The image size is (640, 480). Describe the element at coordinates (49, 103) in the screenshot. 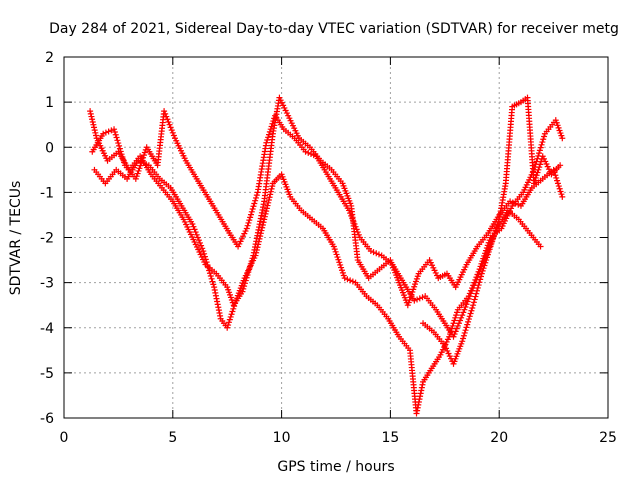

I see `y-tick-label: 1` at that location.